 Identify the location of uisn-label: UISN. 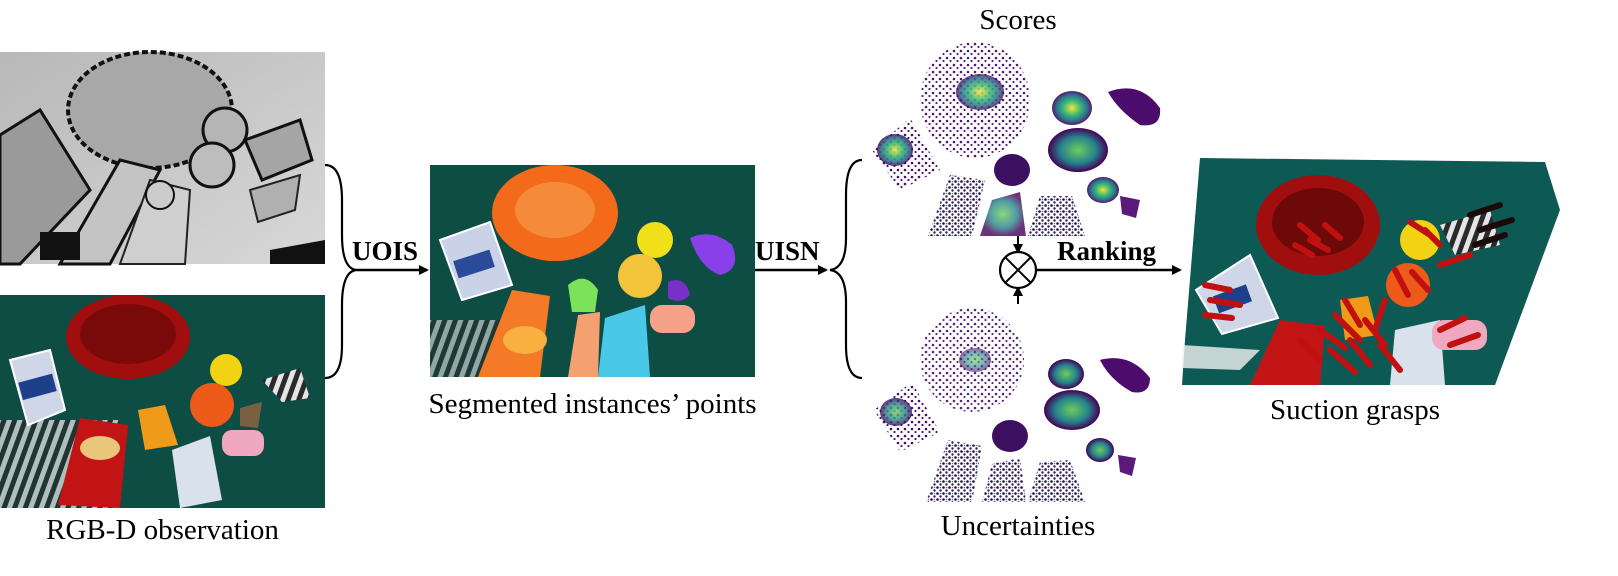
(787, 251).